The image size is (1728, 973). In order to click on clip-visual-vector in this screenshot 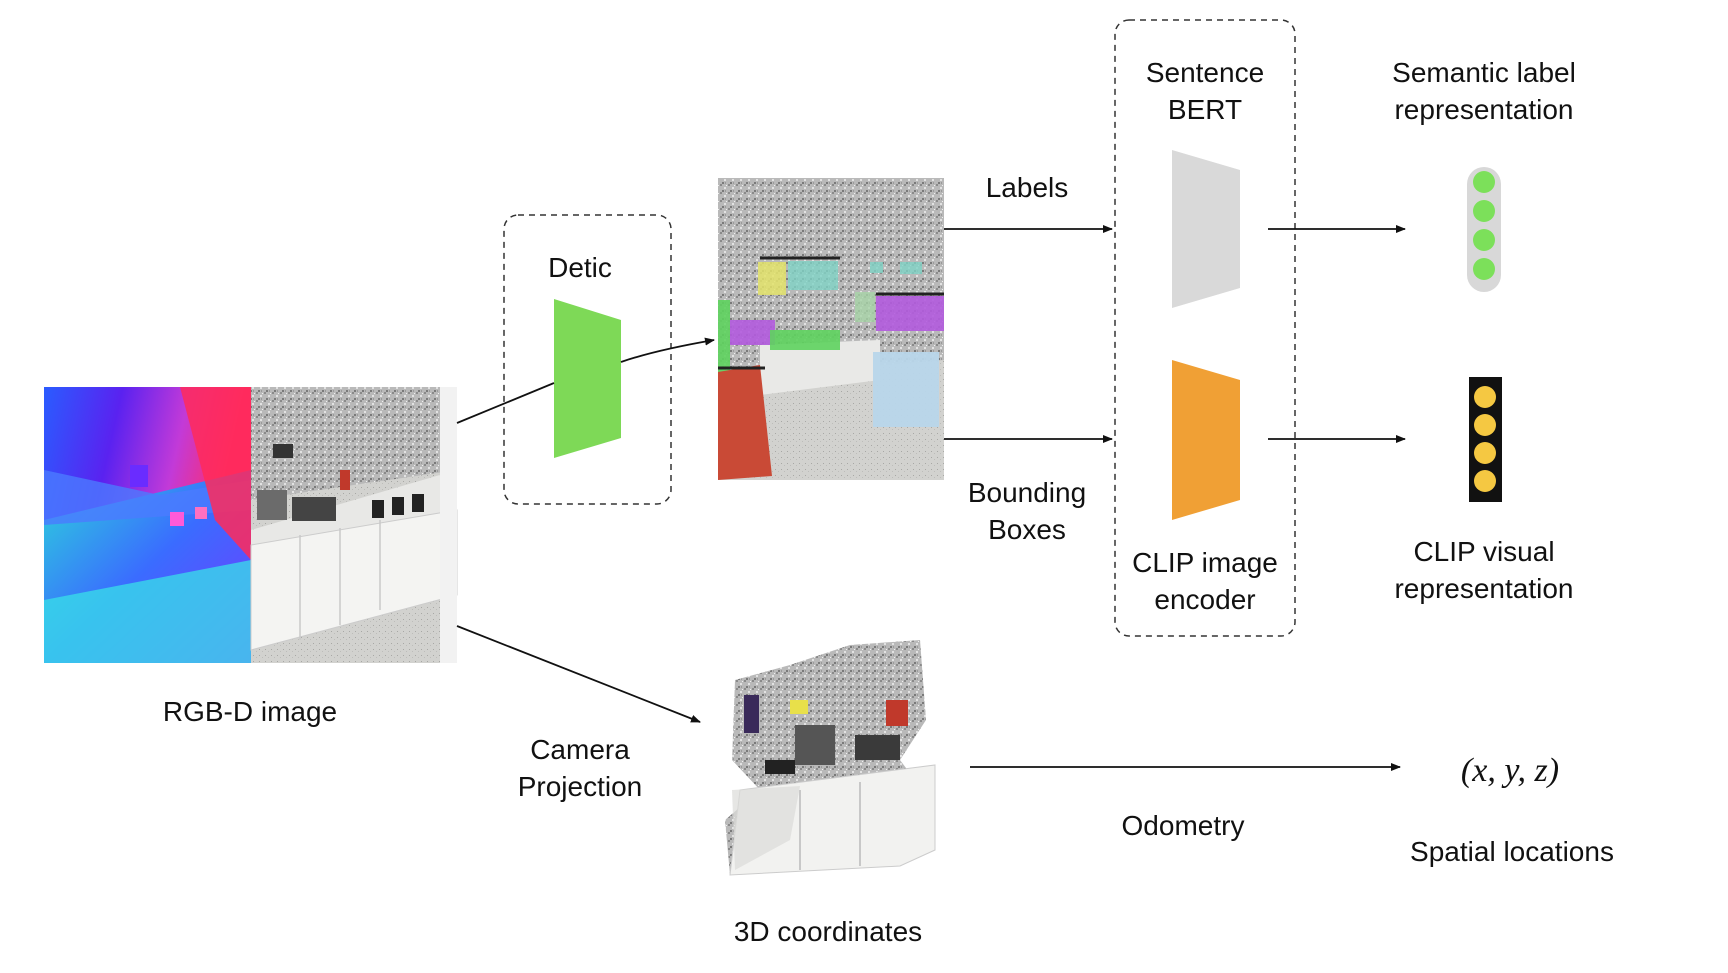, I will do `click(1485, 439)`.